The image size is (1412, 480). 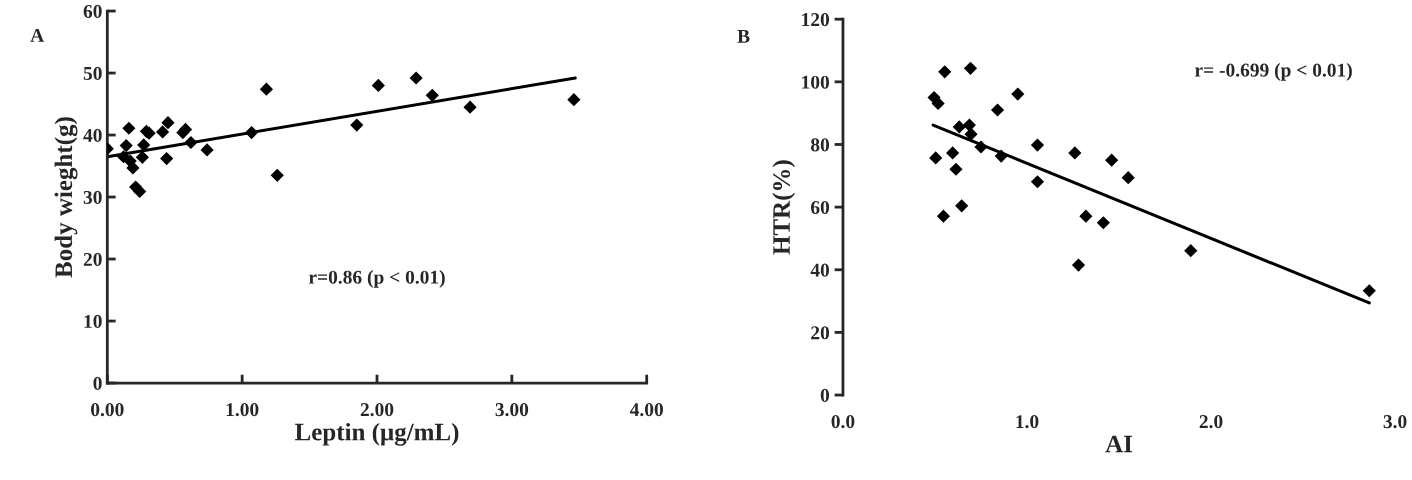 I want to click on x-axis-title: Leptin (μg/mL), so click(x=377, y=434).